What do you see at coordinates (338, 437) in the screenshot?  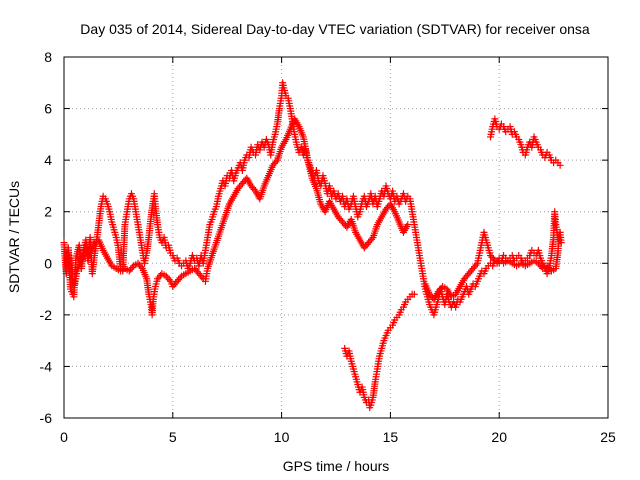 I see `x-tick-labels: 0 5 10 15 20 25` at bounding box center [338, 437].